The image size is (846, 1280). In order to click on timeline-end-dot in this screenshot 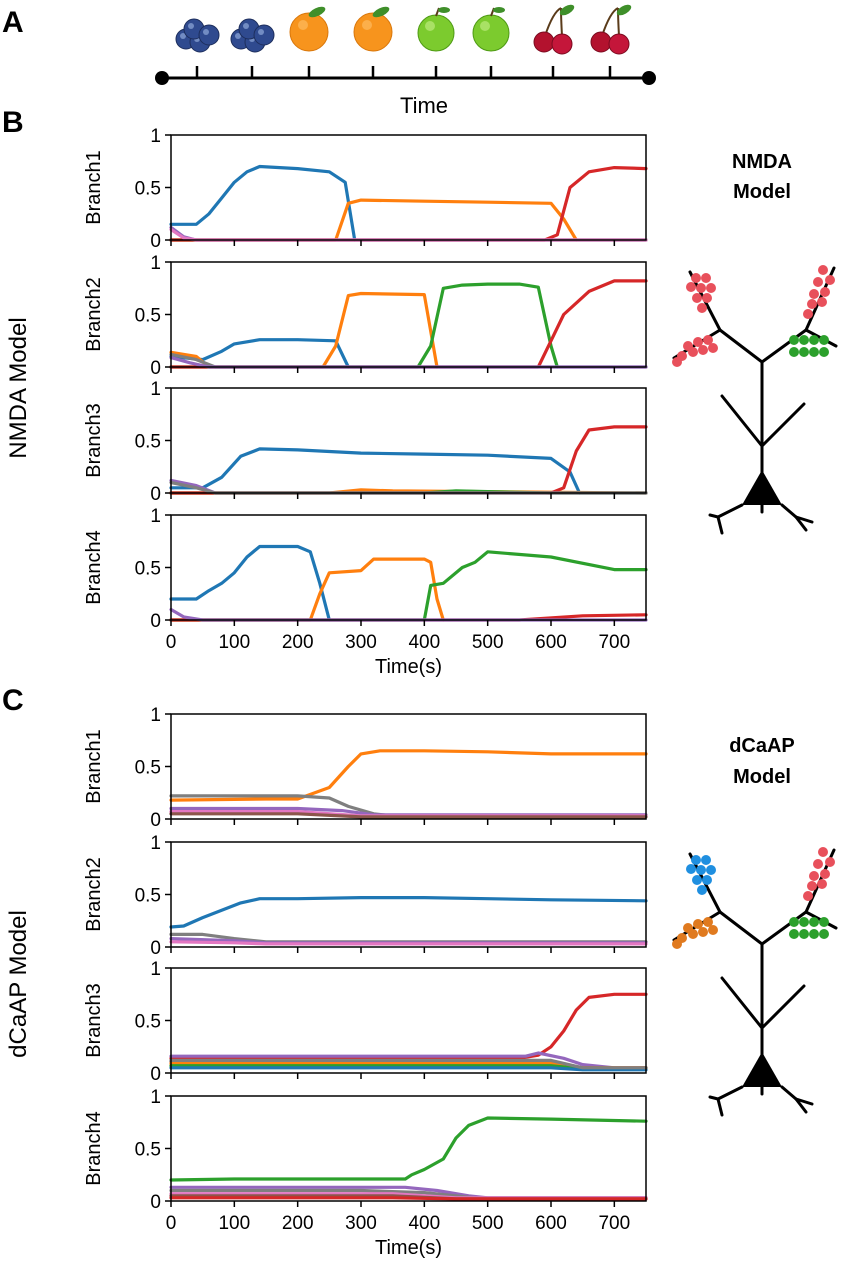, I will do `click(649, 78)`.